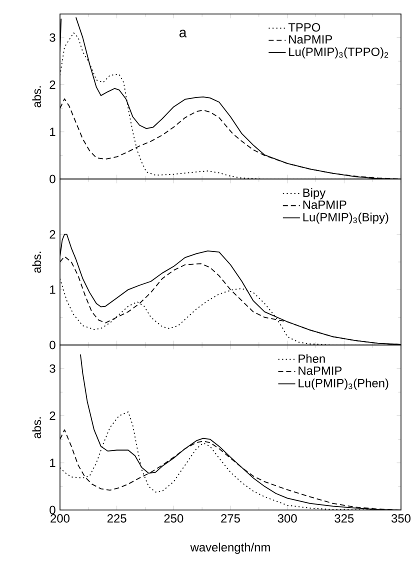 The image size is (415, 567). What do you see at coordinates (116, 518) in the screenshot?
I see `x-tick-label: 225` at bounding box center [116, 518].